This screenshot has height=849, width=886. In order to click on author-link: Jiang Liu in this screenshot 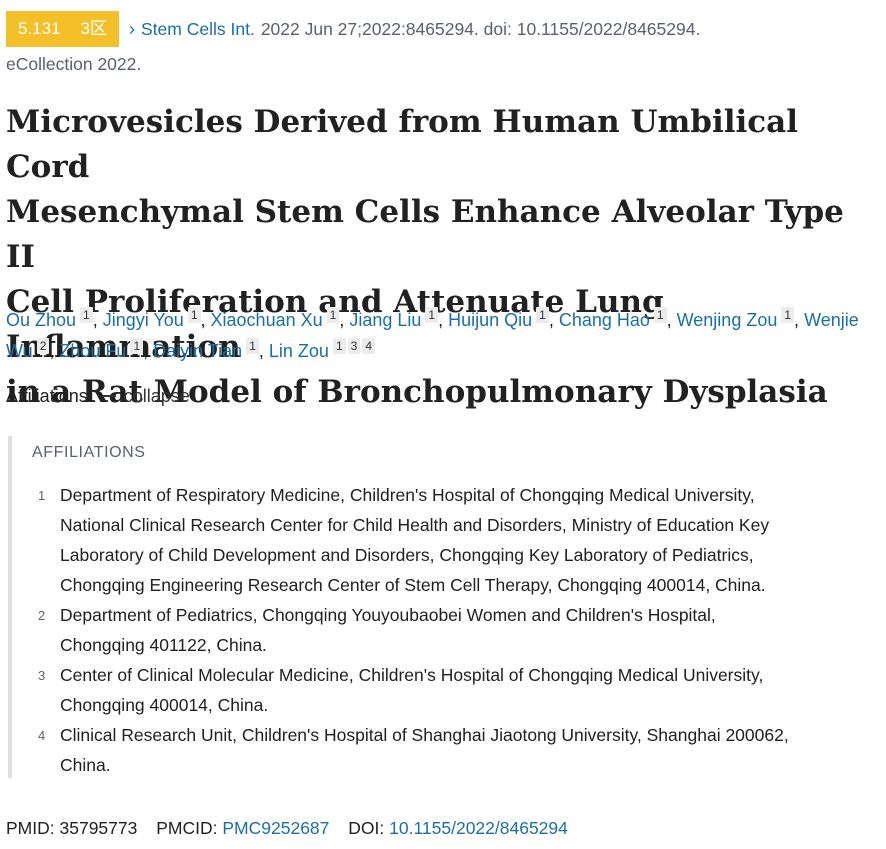, I will do `click(385, 320)`.